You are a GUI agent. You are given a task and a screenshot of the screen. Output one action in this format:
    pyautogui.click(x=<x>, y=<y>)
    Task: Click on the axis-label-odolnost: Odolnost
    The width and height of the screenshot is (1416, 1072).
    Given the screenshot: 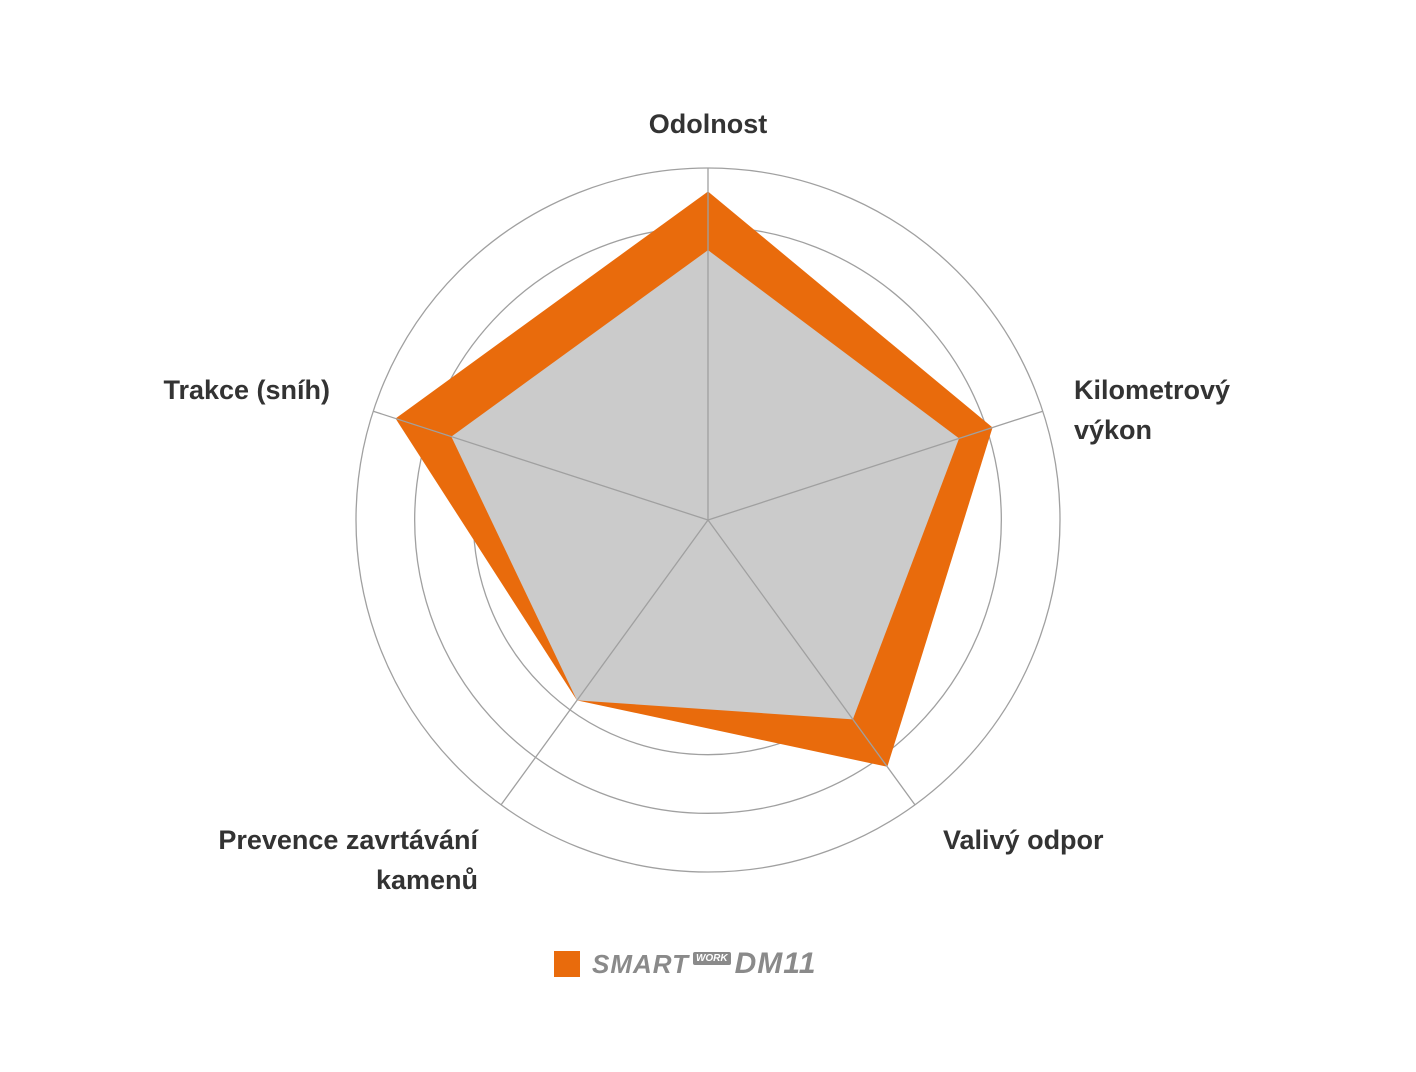 What is the action you would take?
    pyautogui.click(x=708, y=124)
    